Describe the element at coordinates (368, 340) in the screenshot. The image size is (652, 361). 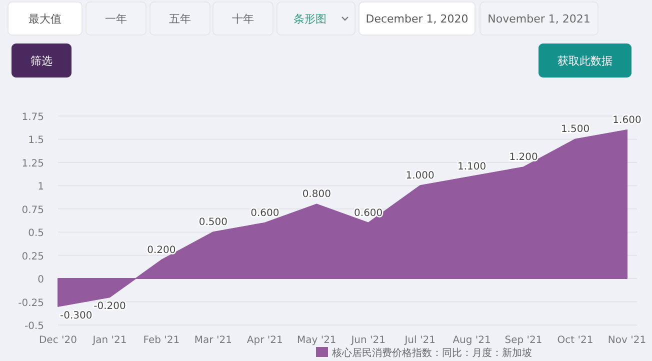
I see `x-tick-label: Jun '21` at that location.